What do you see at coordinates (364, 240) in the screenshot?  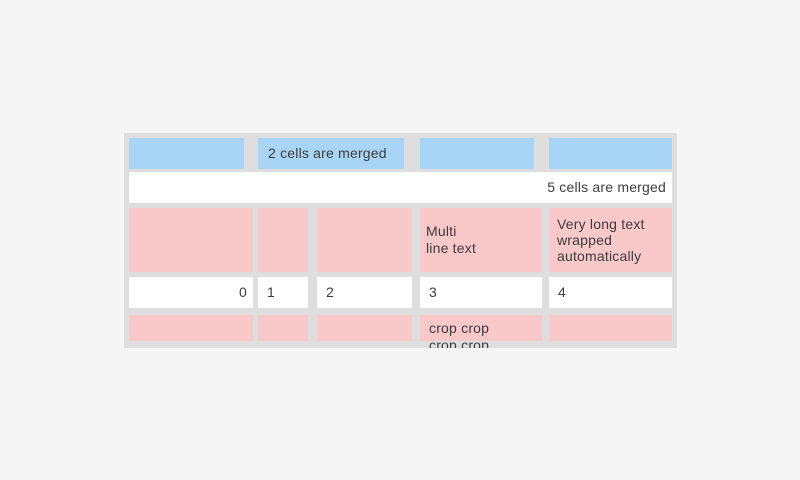 I see `table-cell-r3c3` at bounding box center [364, 240].